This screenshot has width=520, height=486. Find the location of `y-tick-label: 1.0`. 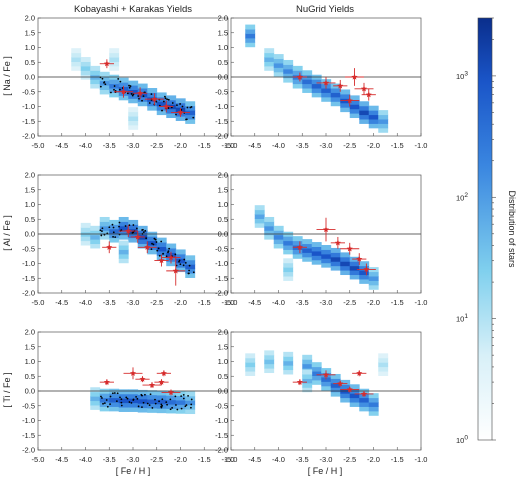

y-tick-label: 1.0 is located at coordinates (223, 204).